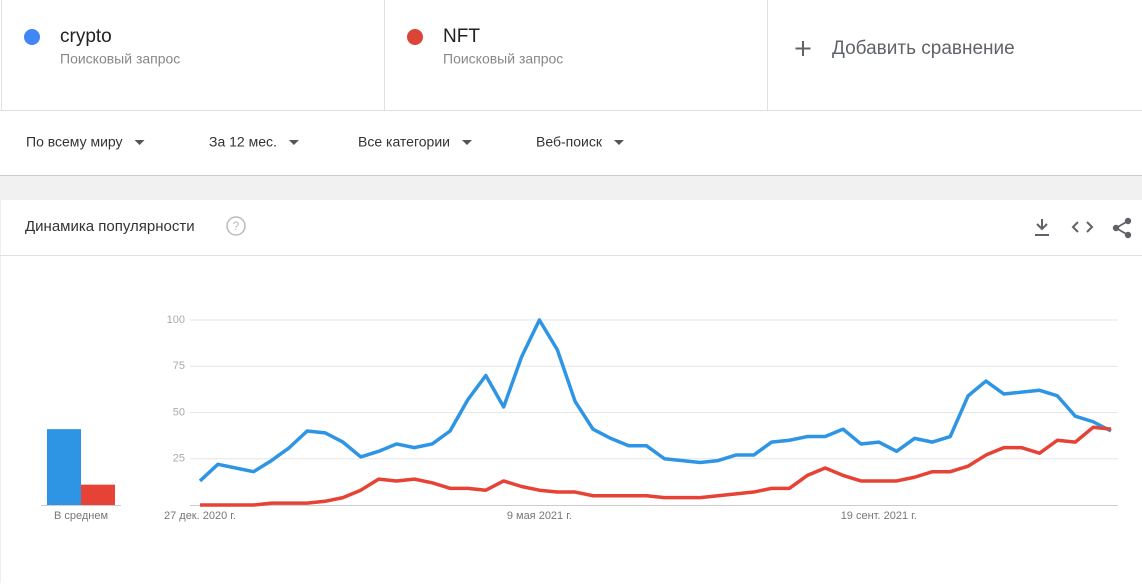 This screenshot has width=1142, height=588. I want to click on filter-dropdown: За 12 мес., so click(243, 142).